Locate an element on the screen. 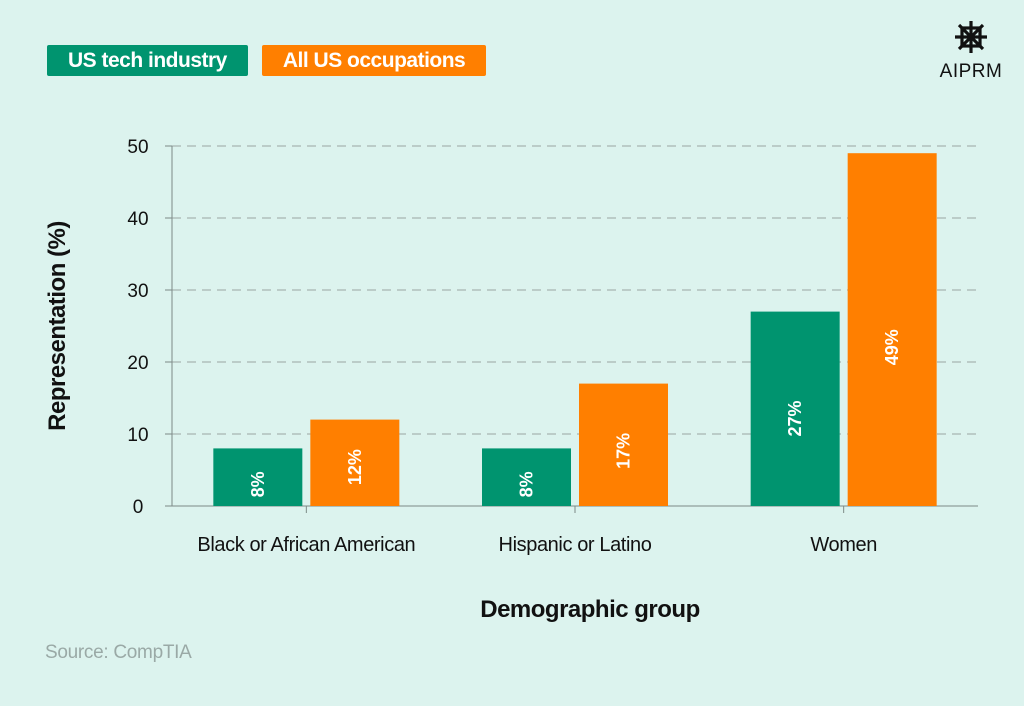 The width and height of the screenshot is (1024, 706). y-tick-label: 40 is located at coordinates (137, 219).